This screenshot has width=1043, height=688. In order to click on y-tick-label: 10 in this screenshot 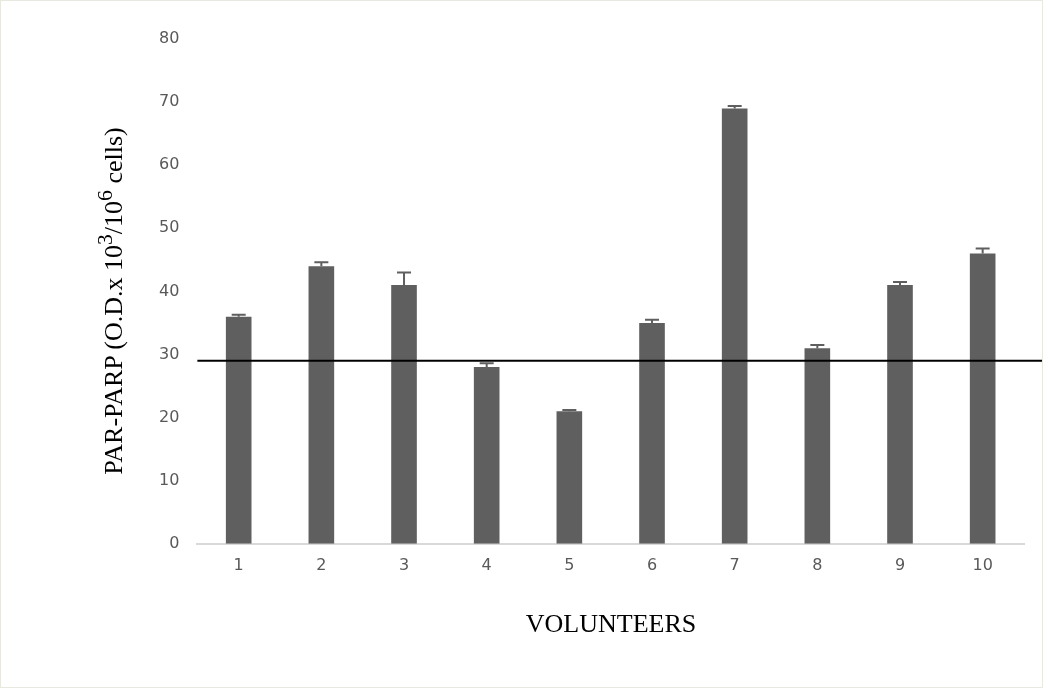, I will do `click(169, 479)`.